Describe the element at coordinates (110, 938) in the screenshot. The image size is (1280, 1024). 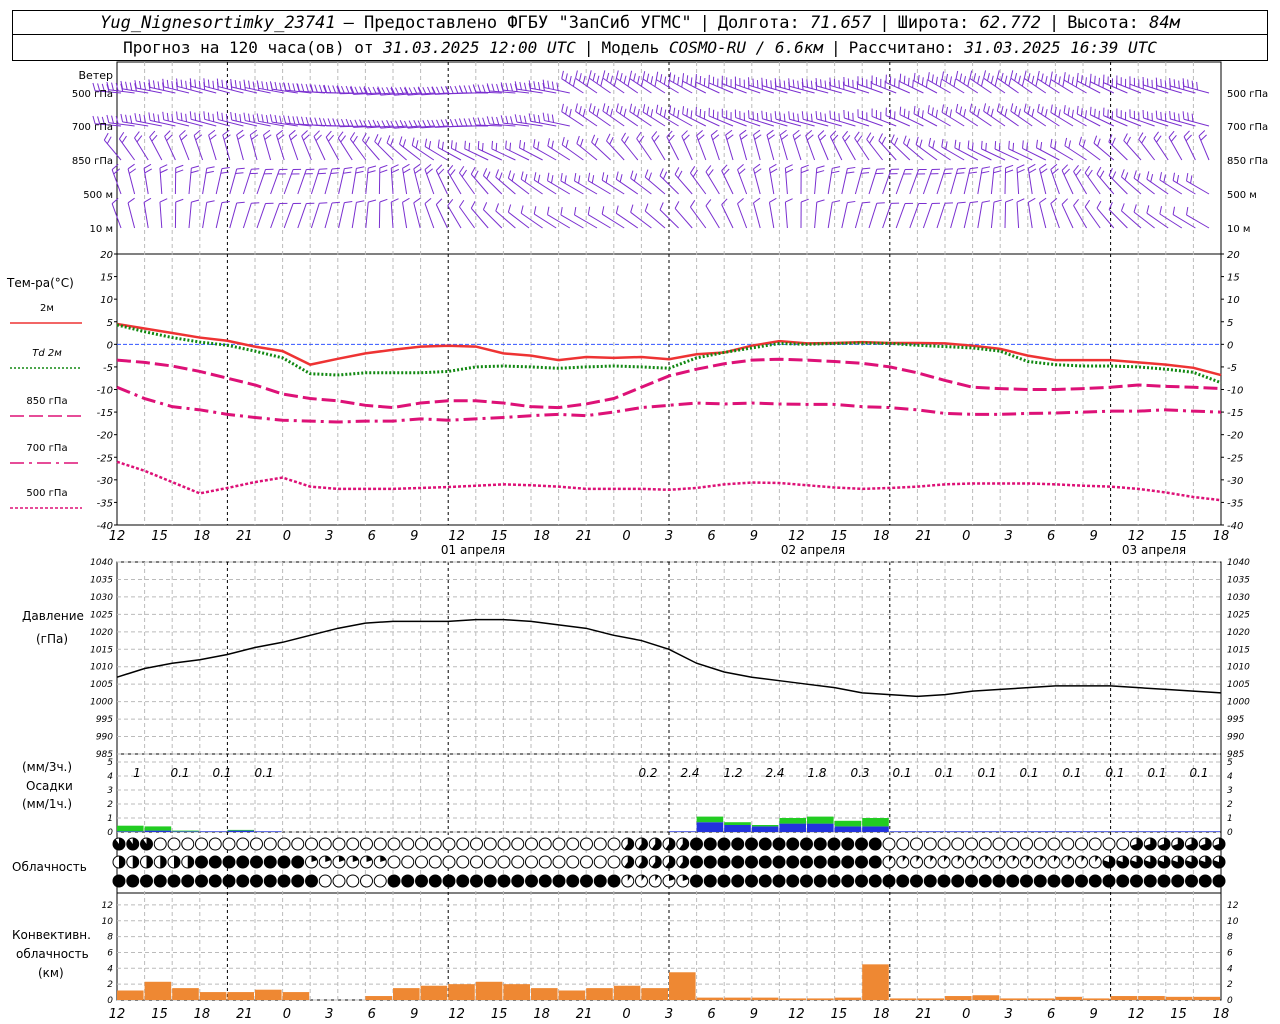
I see `conv-tick: 8` at that location.